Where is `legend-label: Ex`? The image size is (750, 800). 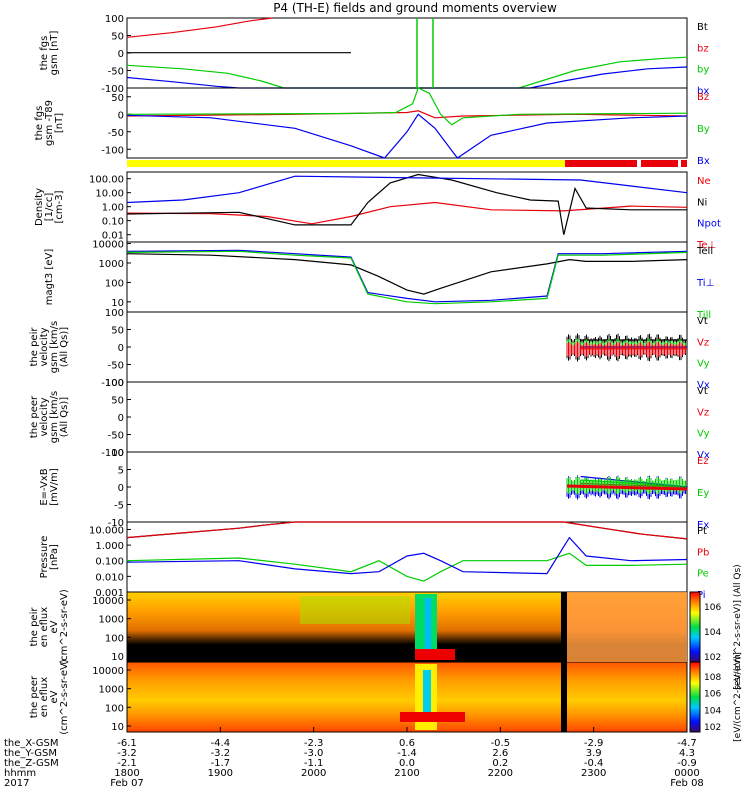 legend-label: Ex is located at coordinates (703, 525).